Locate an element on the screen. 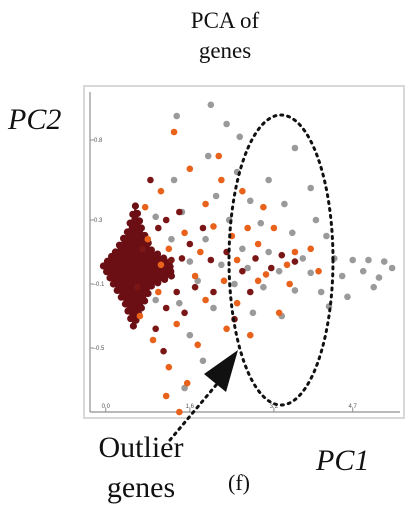  x-tick-label: 1.6 is located at coordinates (190, 407).